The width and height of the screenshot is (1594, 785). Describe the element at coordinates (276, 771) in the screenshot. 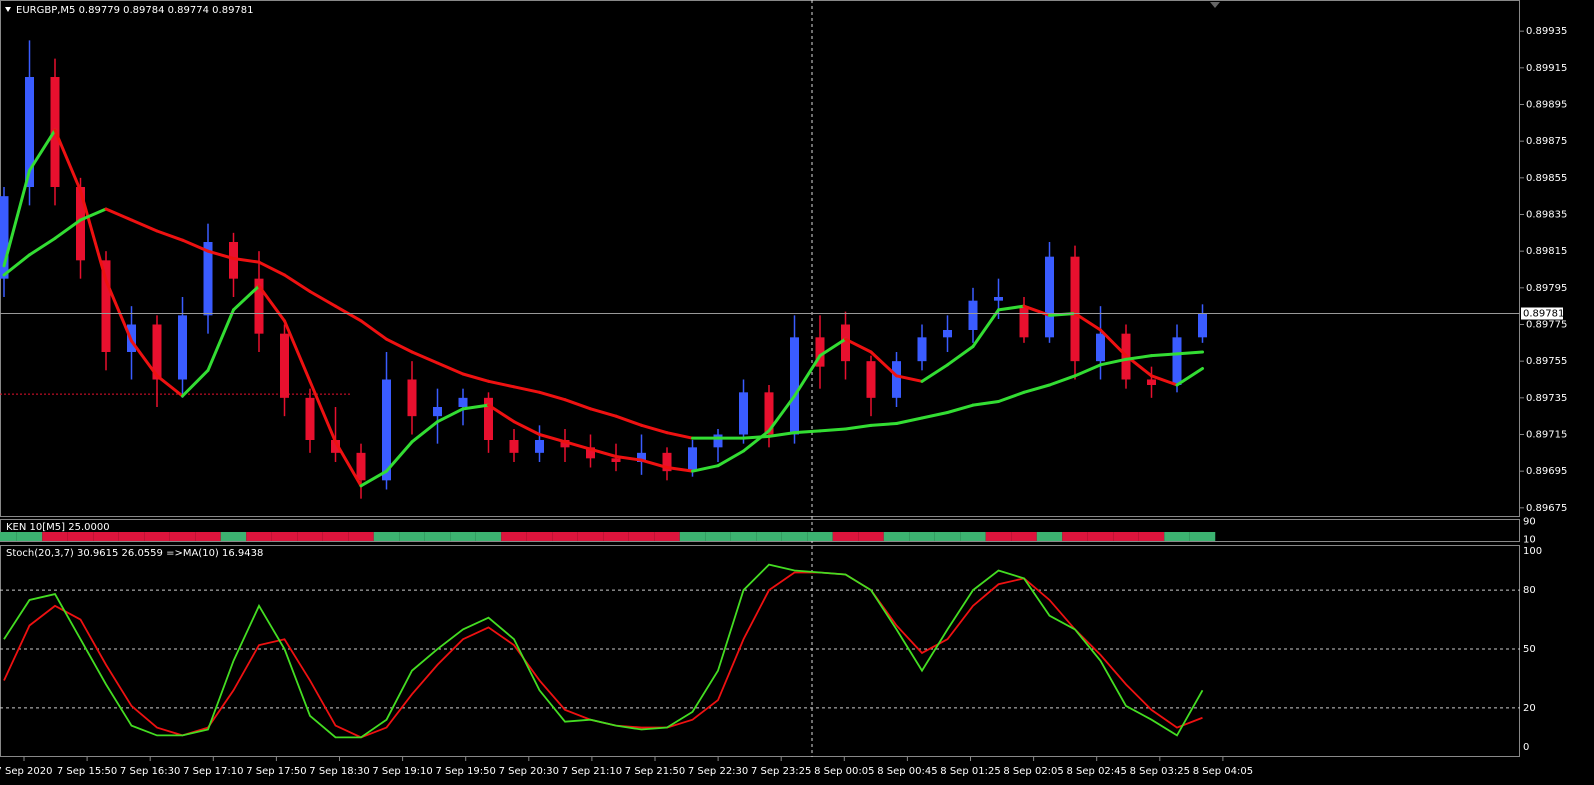

I see `x-tick-label: 7 Sep 17:50` at that location.